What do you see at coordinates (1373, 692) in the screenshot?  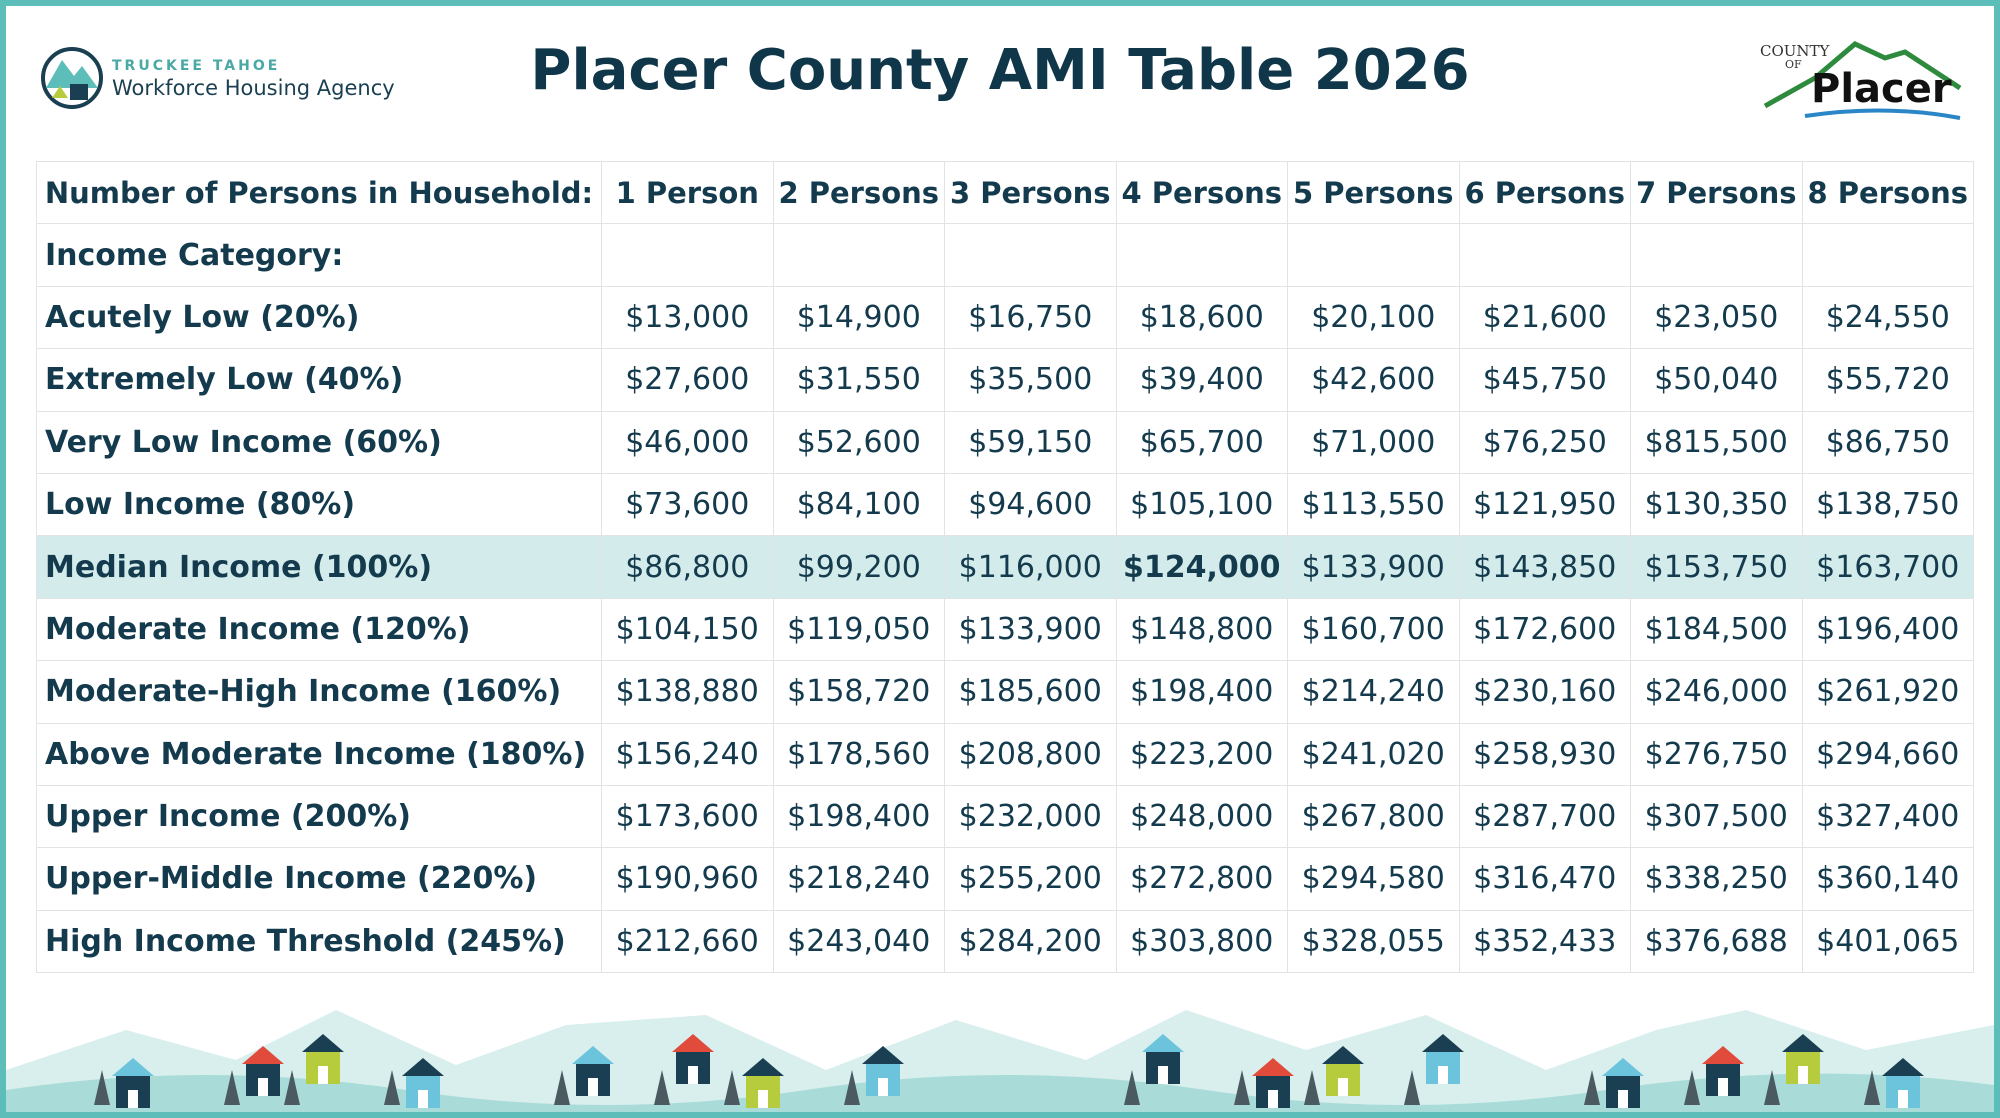 I see `income-value: $214,240` at bounding box center [1373, 692].